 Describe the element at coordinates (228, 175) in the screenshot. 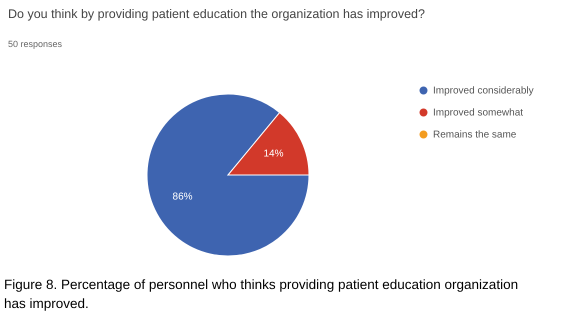

I see `pie-slice` at that location.